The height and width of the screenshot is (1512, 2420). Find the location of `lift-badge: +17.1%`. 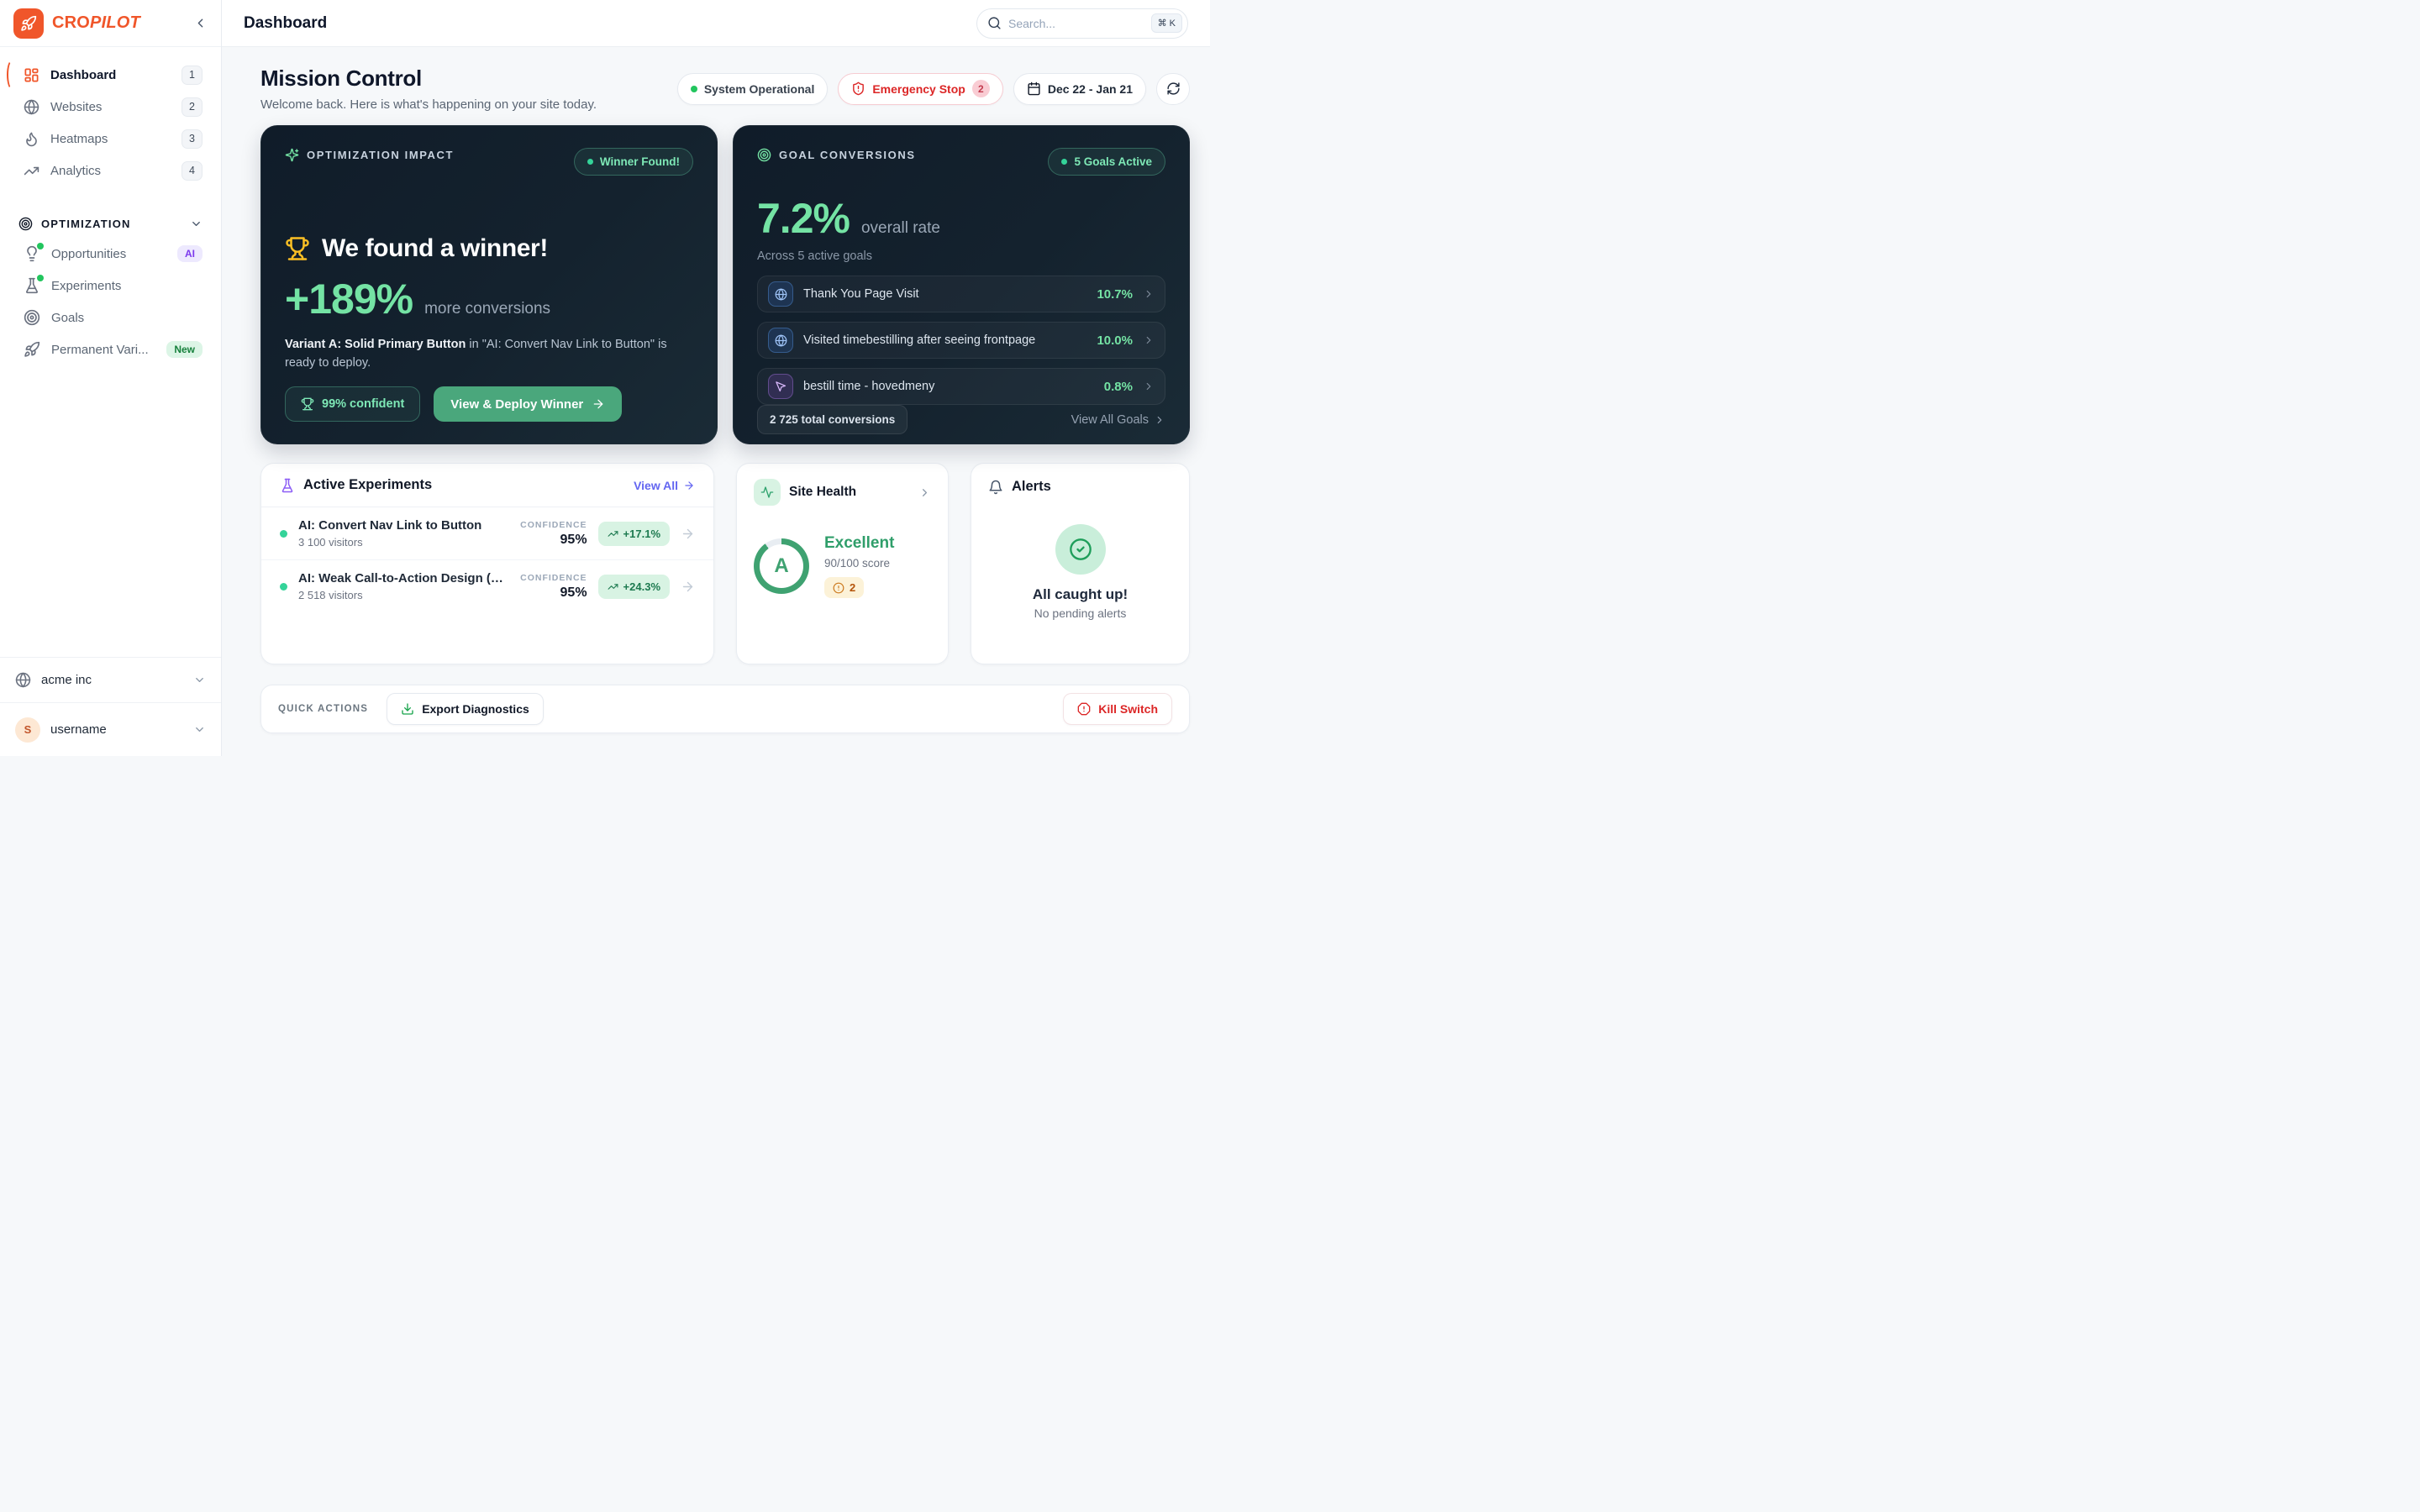

lift-badge: +17.1% is located at coordinates (633, 533).